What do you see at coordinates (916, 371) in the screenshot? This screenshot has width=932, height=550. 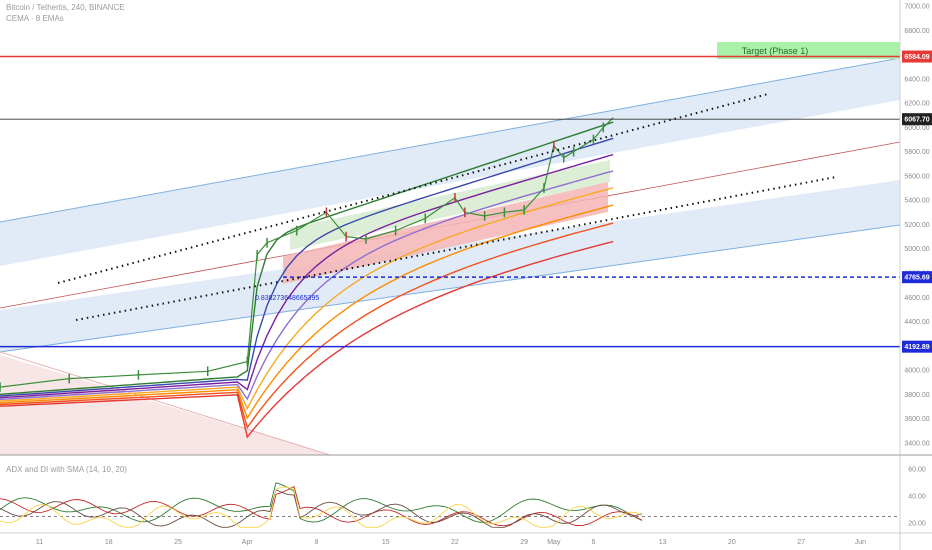 I see `price-tick-label: 4000.00` at bounding box center [916, 371].